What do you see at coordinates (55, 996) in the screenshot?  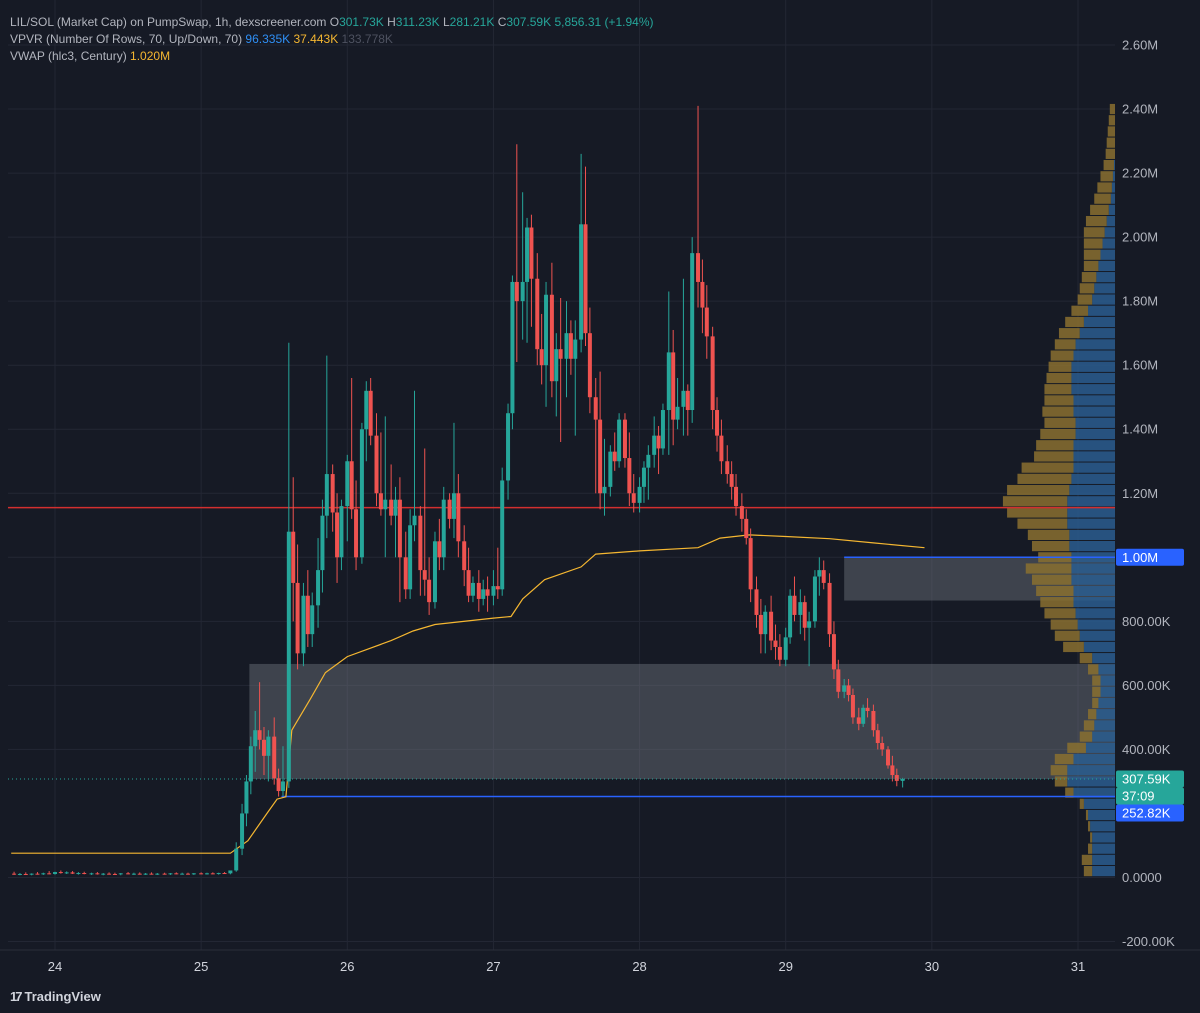 I see `tradingview-brand: 17 TradingView` at bounding box center [55, 996].